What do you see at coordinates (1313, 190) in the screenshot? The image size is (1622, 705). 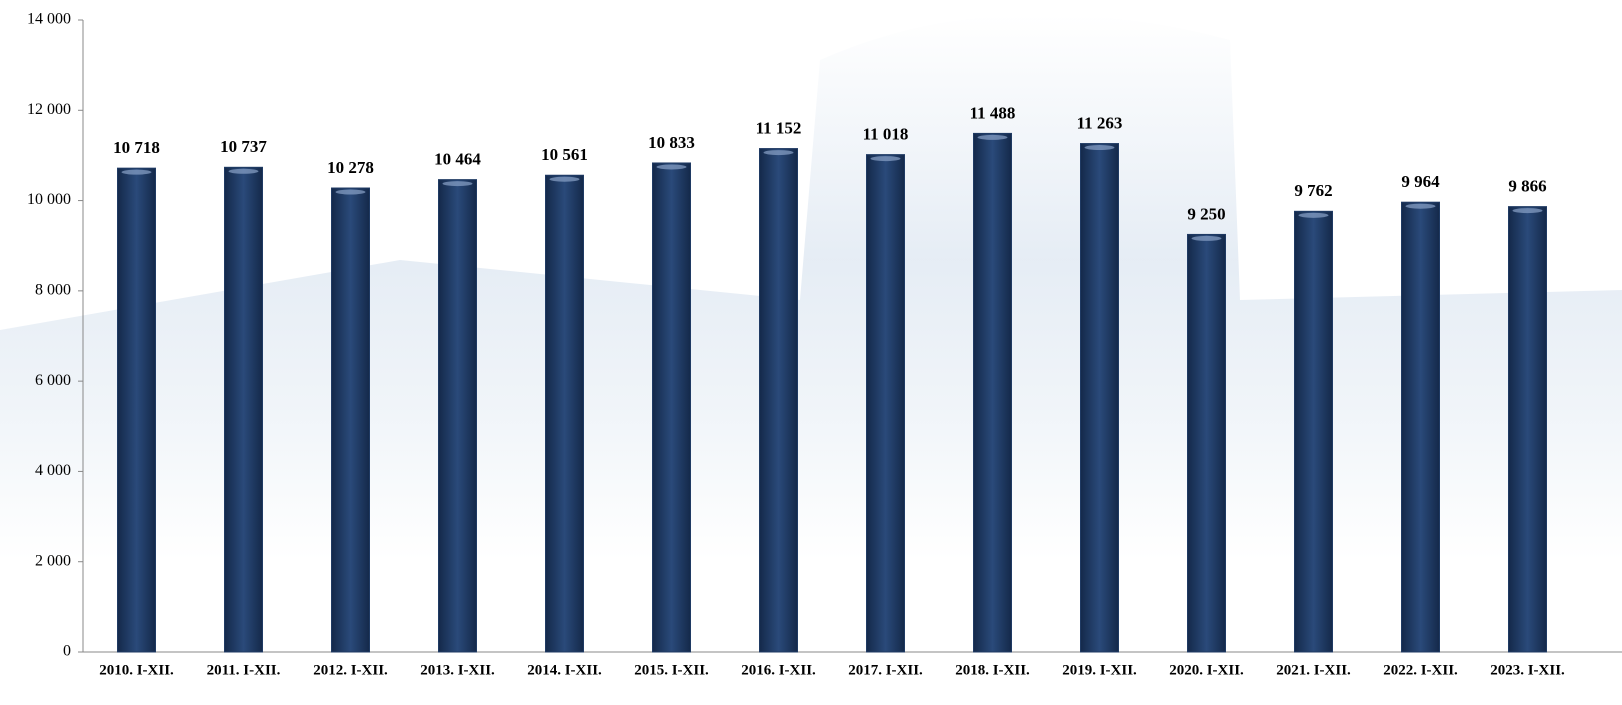 I see `data-label: 9 762` at bounding box center [1313, 190].